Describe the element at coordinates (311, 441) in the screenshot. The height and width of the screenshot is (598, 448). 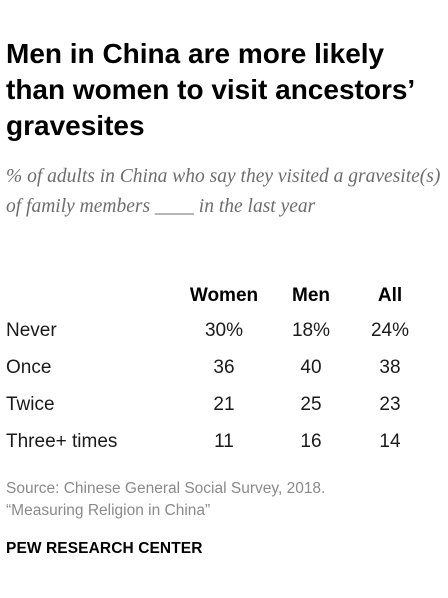
I see `cell-three-plus-men: 16` at that location.